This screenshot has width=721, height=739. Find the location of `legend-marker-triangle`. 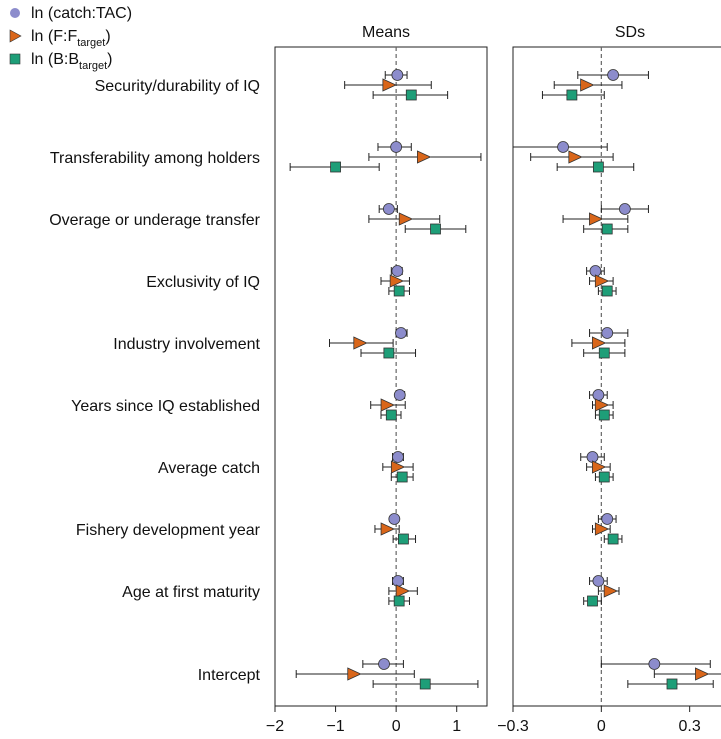

legend-marker-triangle is located at coordinates (15, 36).